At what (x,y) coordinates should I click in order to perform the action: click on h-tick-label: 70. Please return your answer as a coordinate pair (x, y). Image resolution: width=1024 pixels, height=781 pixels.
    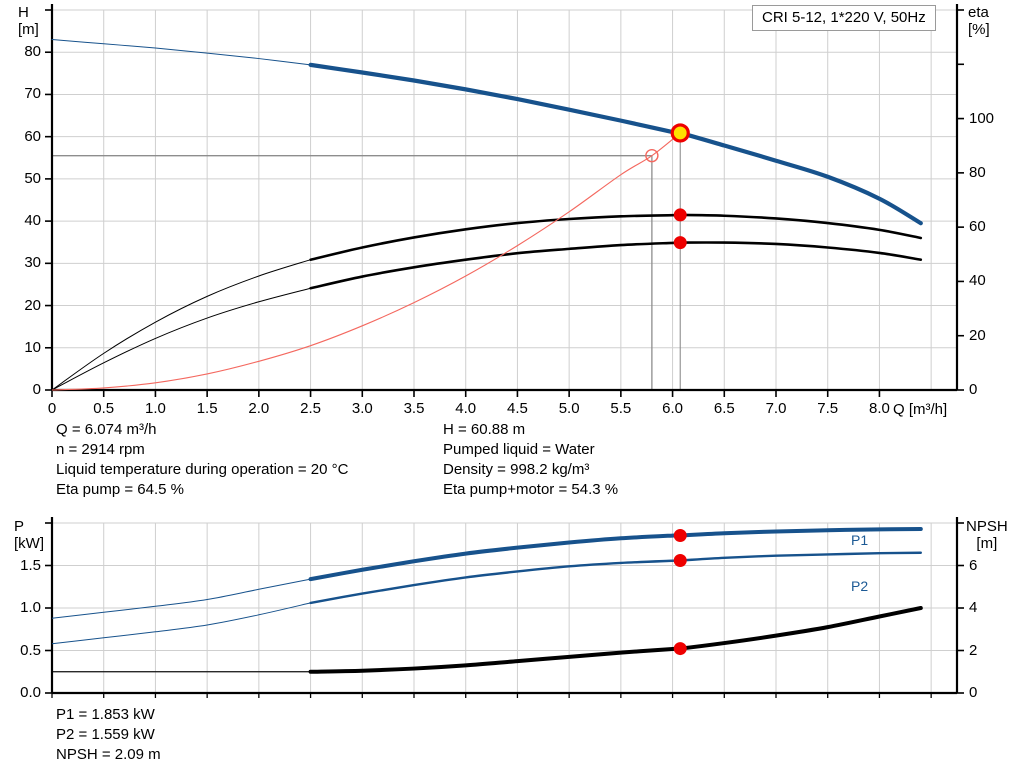
    Looking at the image, I should click on (32, 94).